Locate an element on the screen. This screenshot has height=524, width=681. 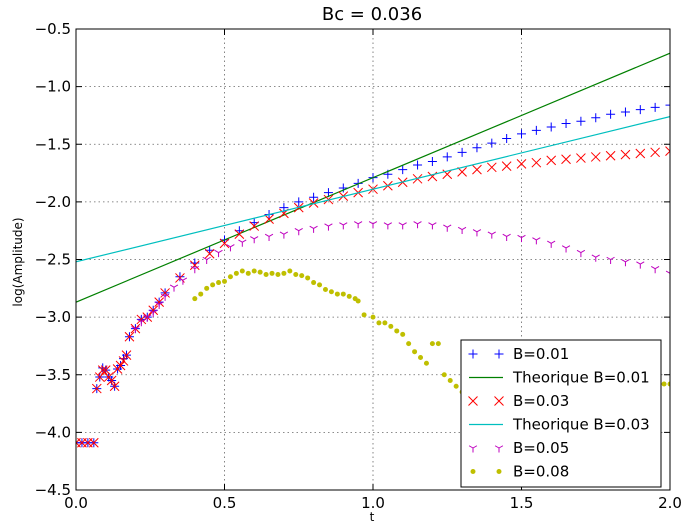
chart-title: Bc = 0.036 is located at coordinates (372, 14).